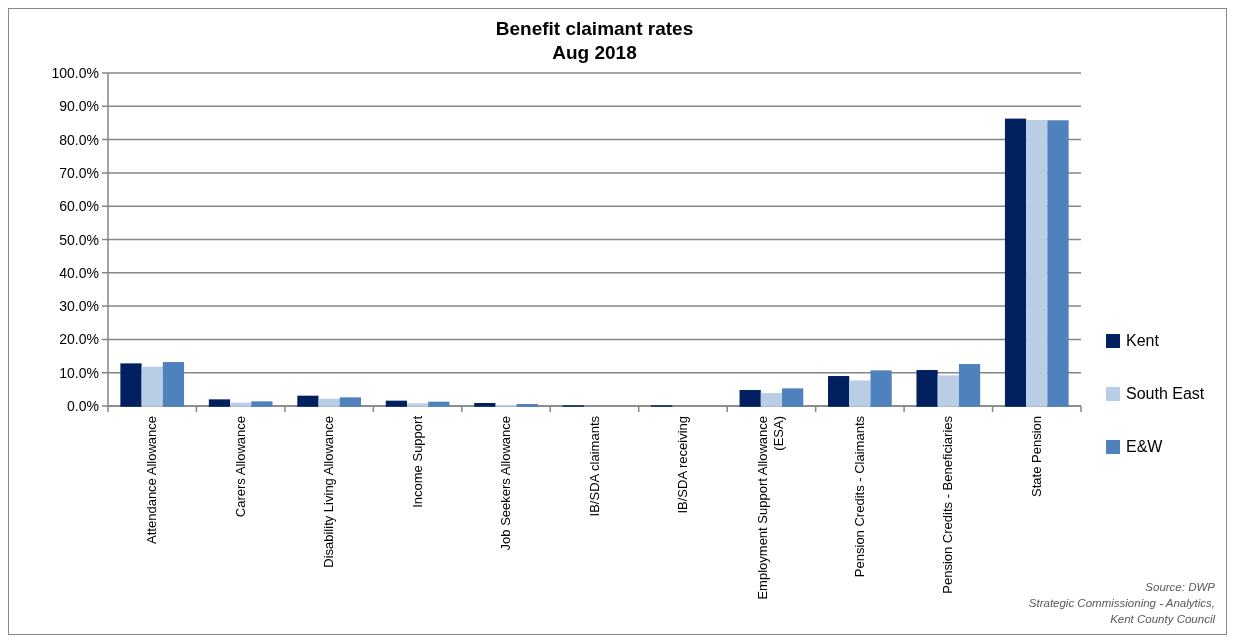 The width and height of the screenshot is (1235, 643). What do you see at coordinates (948, 504) in the screenshot?
I see `x-tick-label: Pension Credits - Beneficiaries` at bounding box center [948, 504].